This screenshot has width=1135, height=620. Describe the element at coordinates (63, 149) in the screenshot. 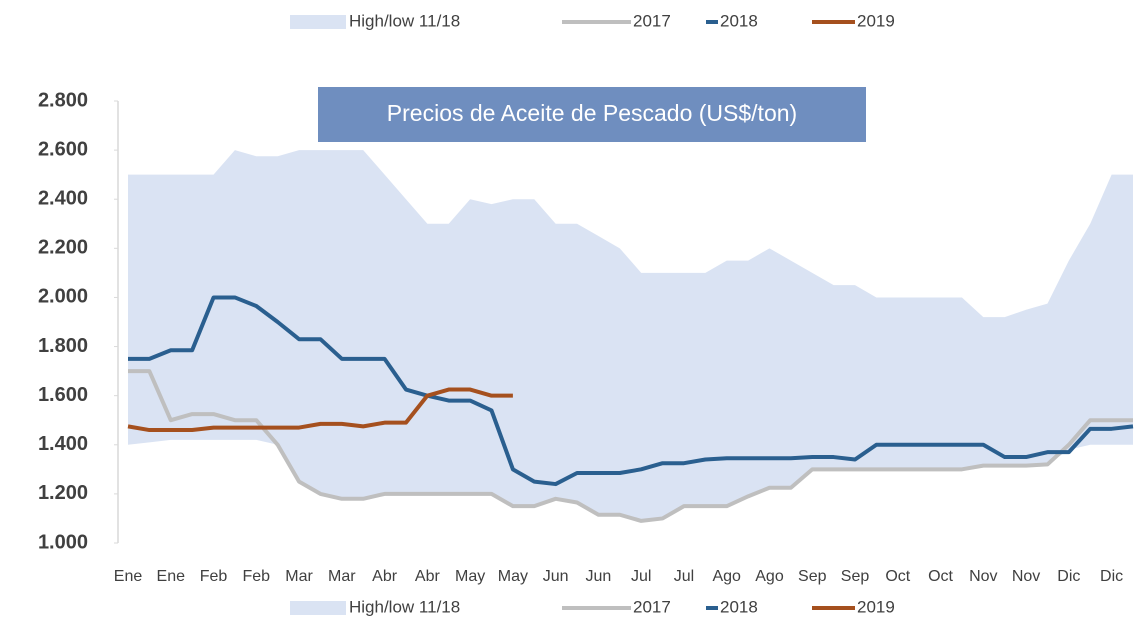

I see `y-tick-label: 2.600` at that location.